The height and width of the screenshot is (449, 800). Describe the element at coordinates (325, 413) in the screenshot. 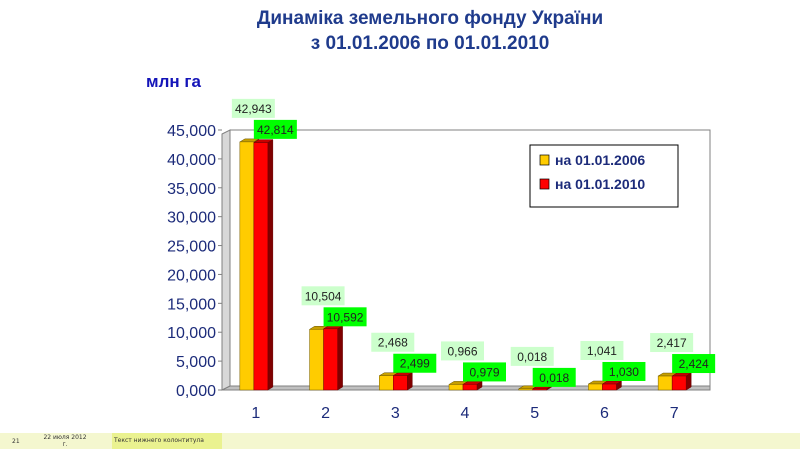

I see `x-tick-label: 2` at that location.